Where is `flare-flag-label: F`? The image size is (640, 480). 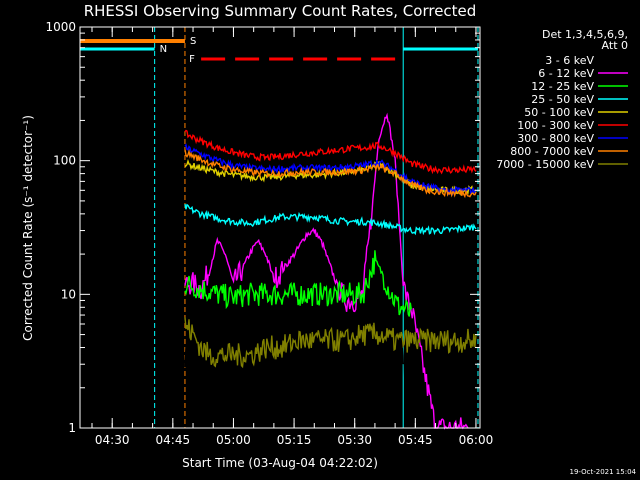
flare-flag-label: F is located at coordinates (192, 59).